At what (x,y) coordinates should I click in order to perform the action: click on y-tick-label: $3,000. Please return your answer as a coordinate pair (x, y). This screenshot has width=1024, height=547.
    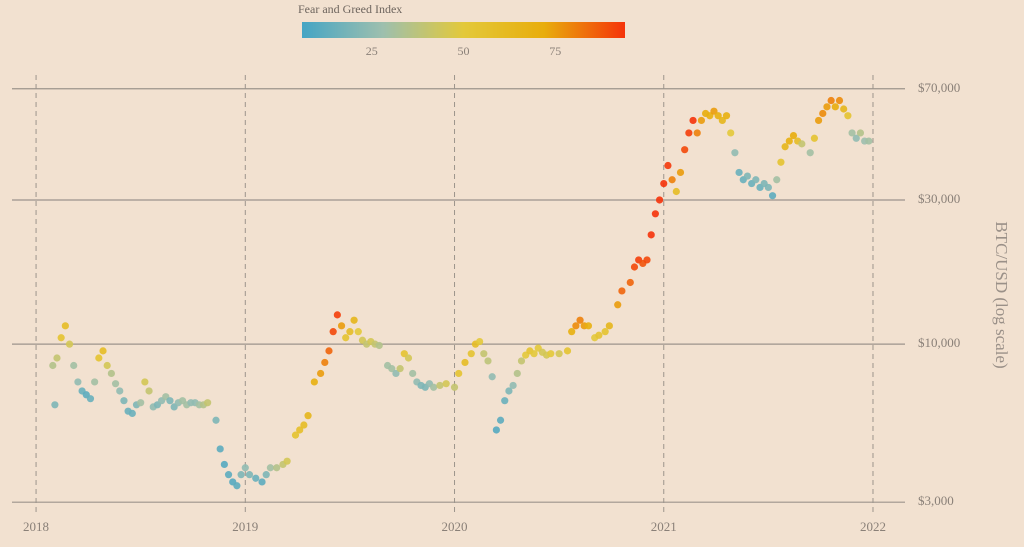
    Looking at the image, I should click on (936, 500).